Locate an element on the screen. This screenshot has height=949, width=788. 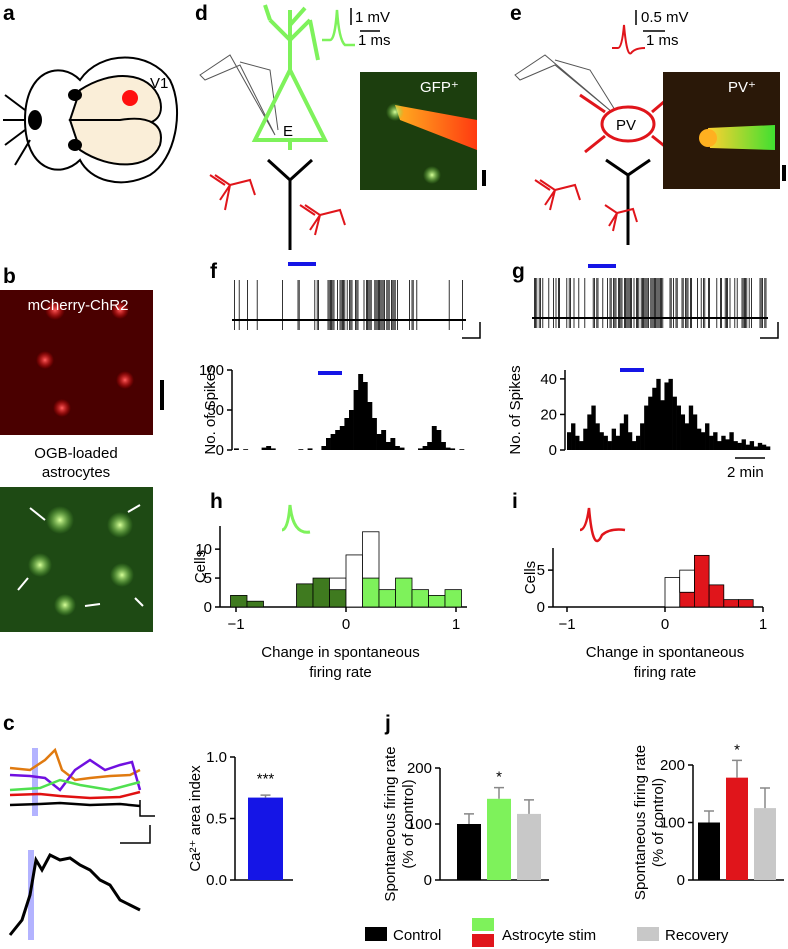
y-axis-label: No. of Spikes is located at coordinates (210, 409).